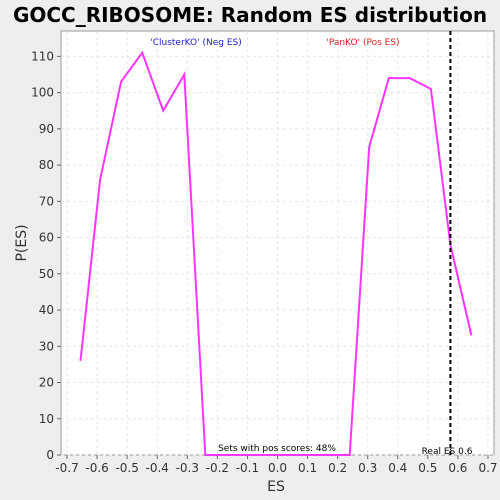 The height and width of the screenshot is (500, 500). What do you see at coordinates (46, 165) in the screenshot?
I see `y-tick-label: 80` at bounding box center [46, 165].